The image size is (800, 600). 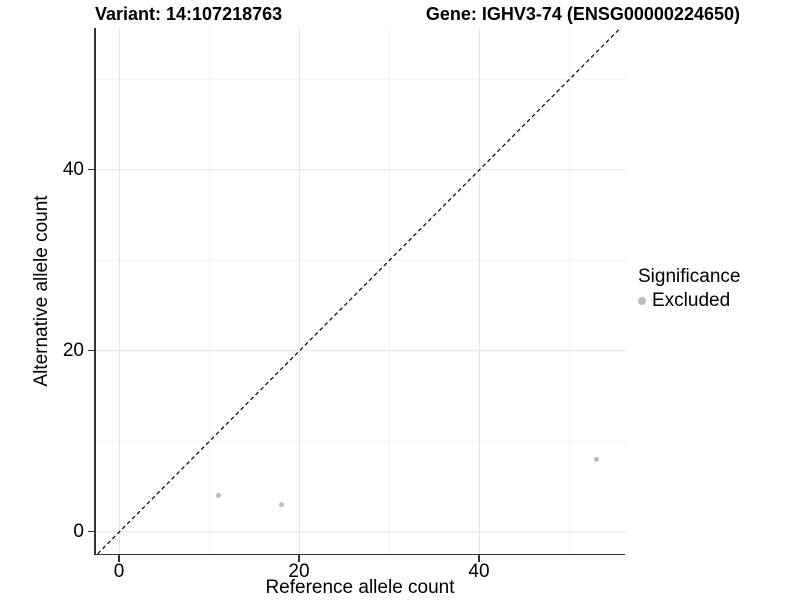 What do you see at coordinates (479, 571) in the screenshot?
I see `x-tick-label: 40` at bounding box center [479, 571].